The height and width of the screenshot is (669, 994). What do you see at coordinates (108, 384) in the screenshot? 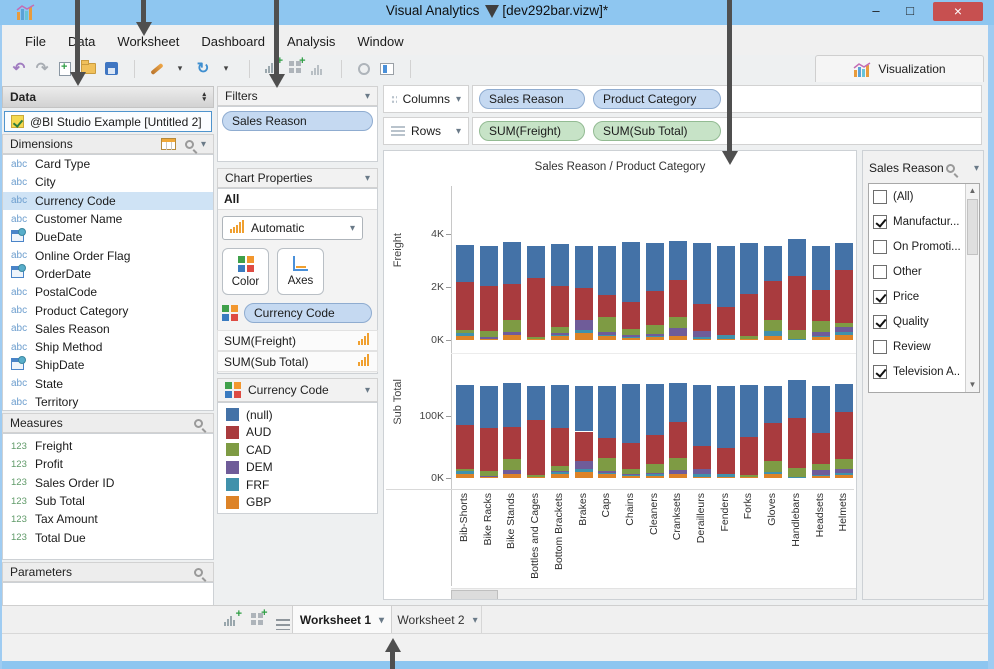
I see `dimension-state: abc State` at bounding box center [108, 384].